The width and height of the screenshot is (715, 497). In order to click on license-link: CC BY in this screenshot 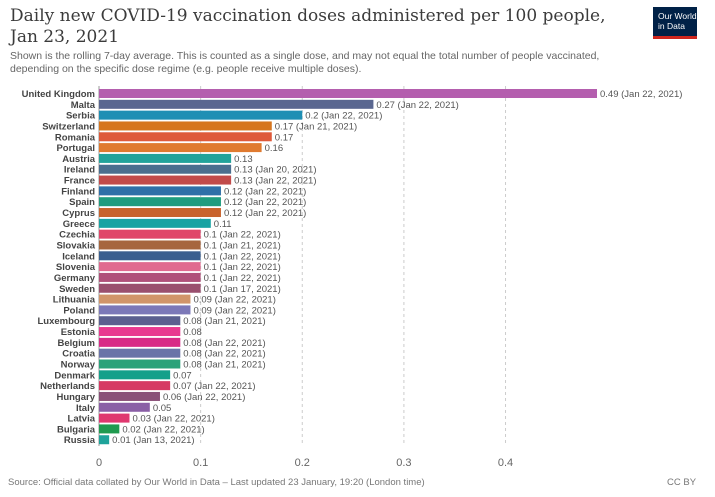, I will do `click(682, 482)`.